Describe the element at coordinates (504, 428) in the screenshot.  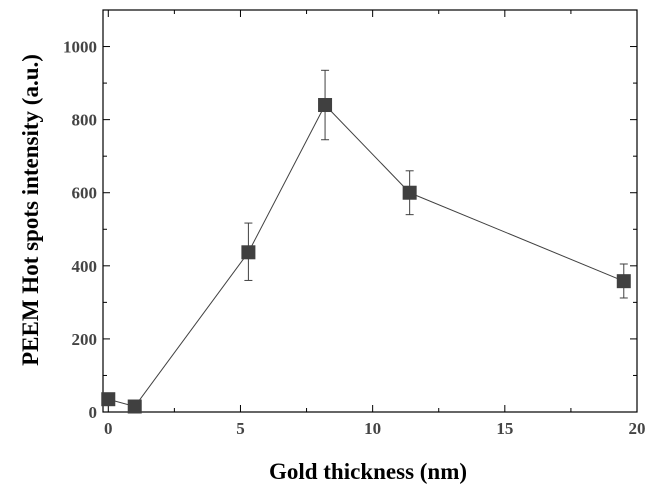
I see `x-tick-label: 15` at that location.